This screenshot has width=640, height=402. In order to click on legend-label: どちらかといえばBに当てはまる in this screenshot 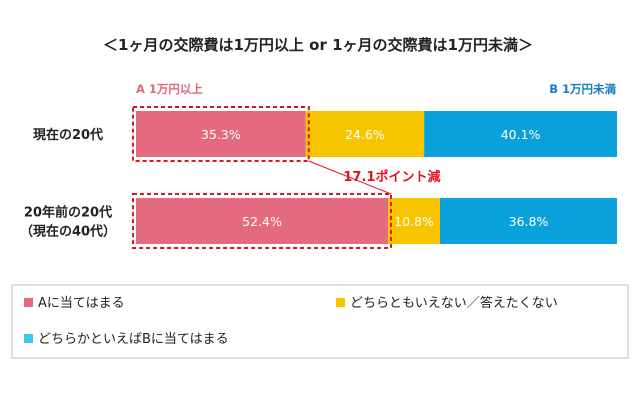, I will do `click(133, 339)`.